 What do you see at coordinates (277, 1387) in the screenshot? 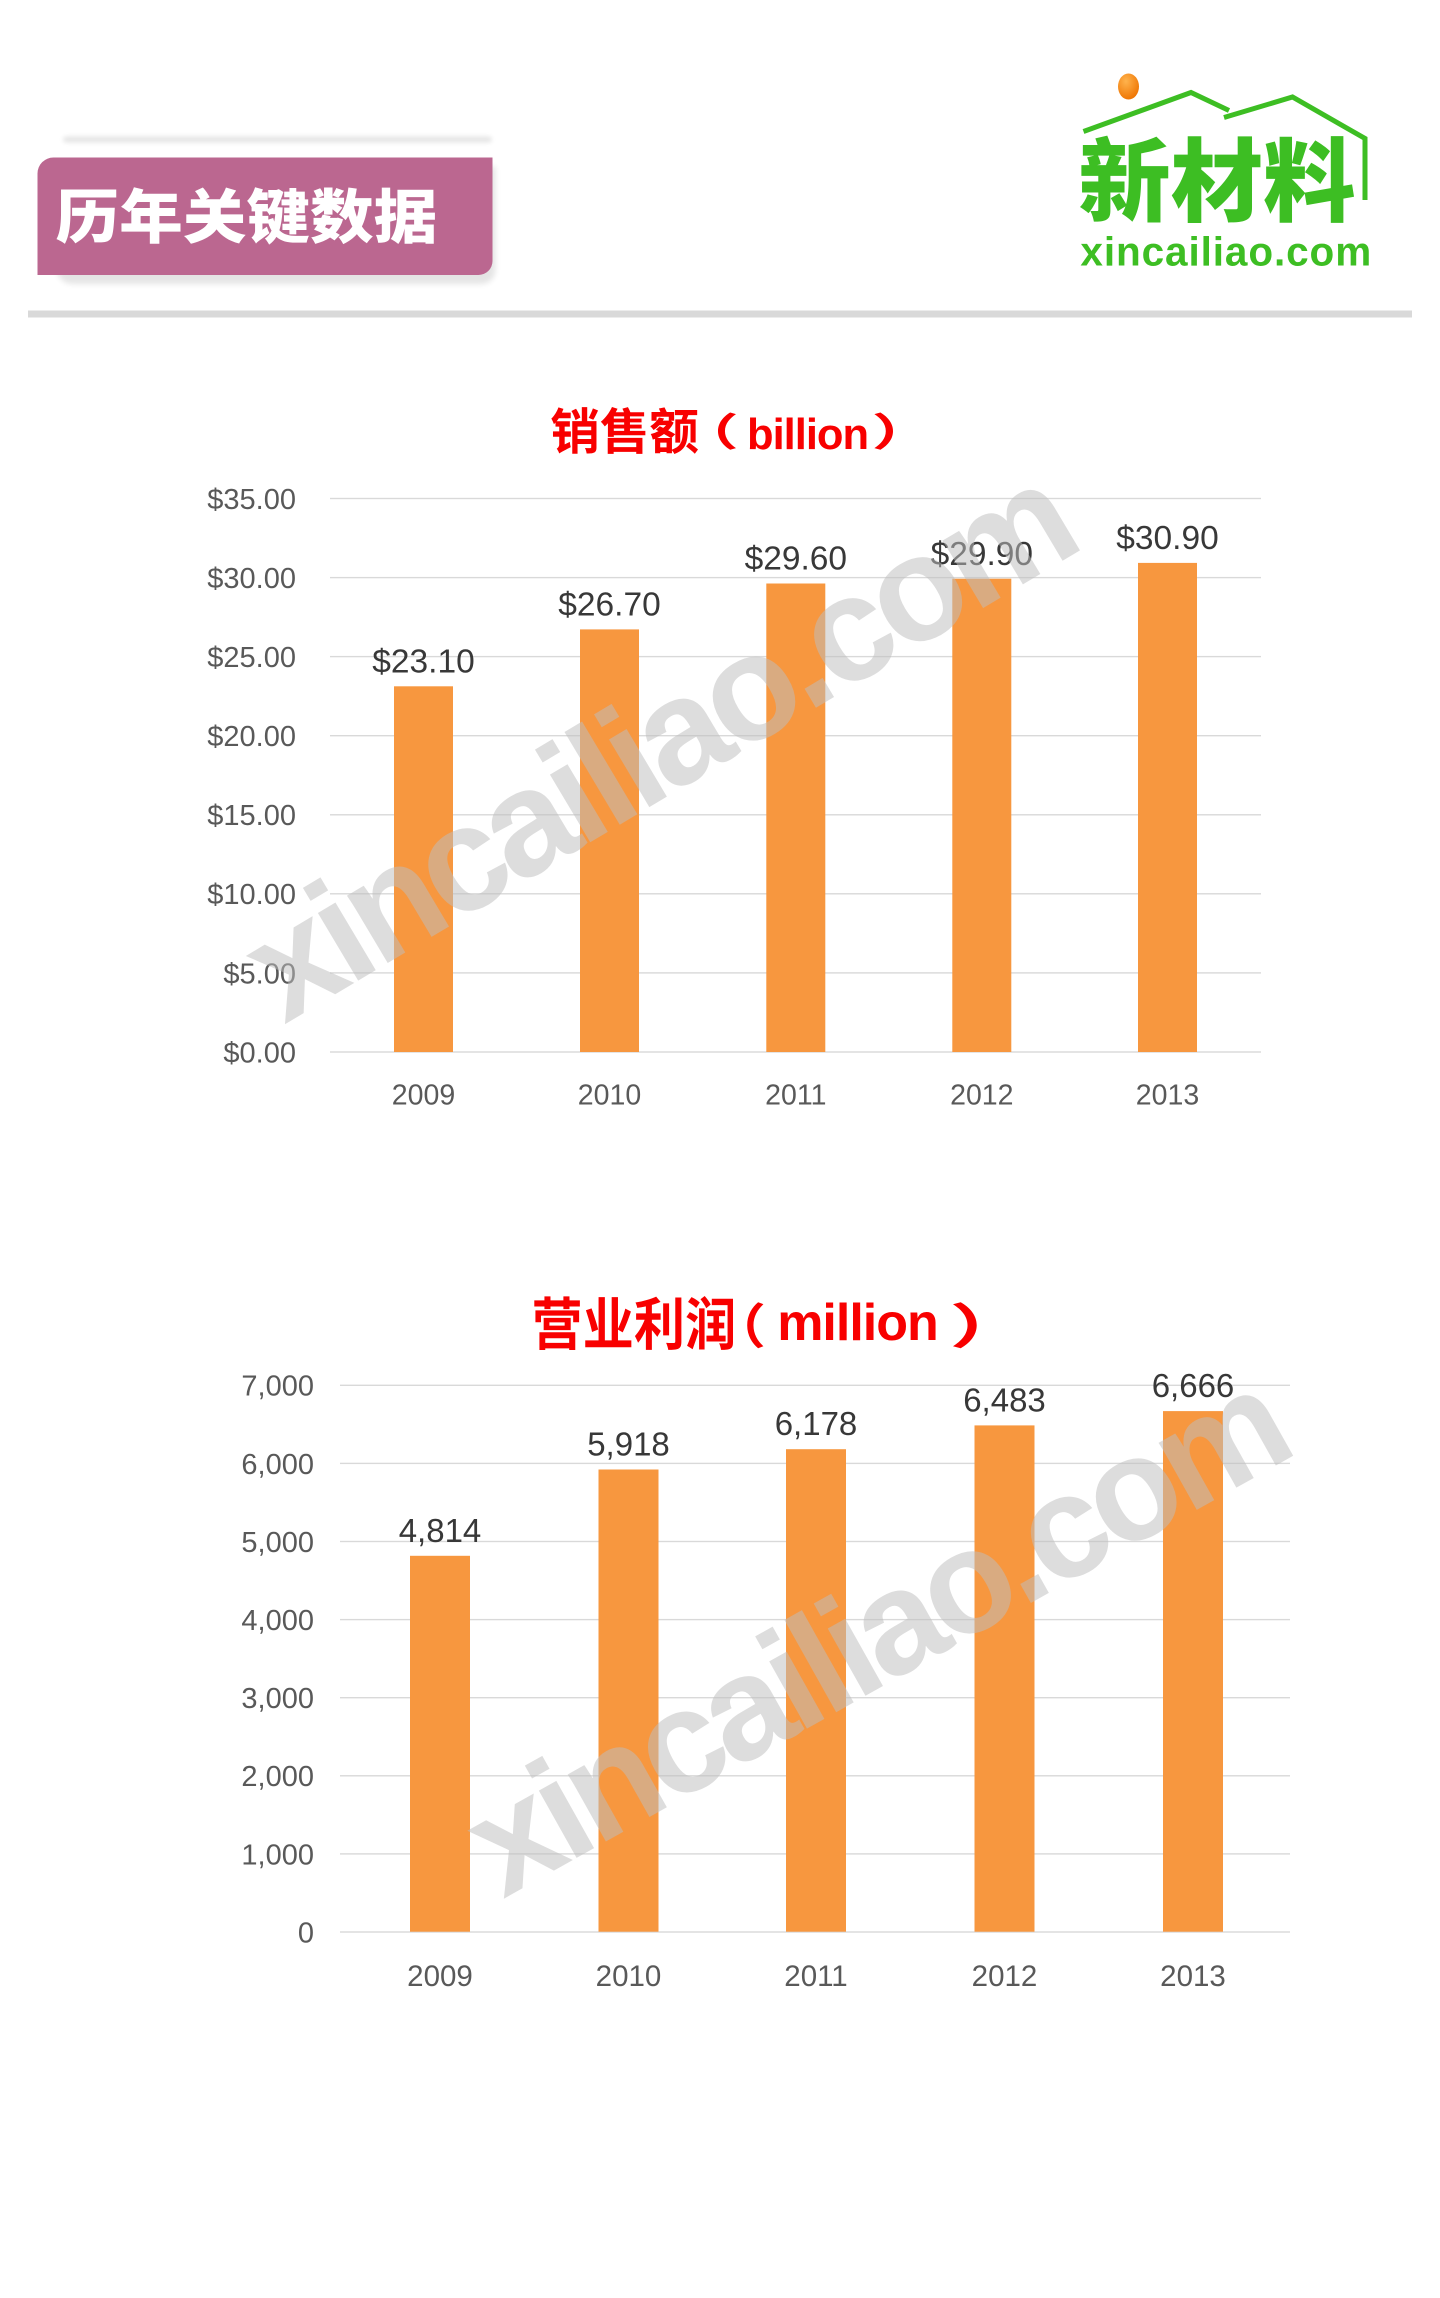
I see `svg-text: 7,000` at bounding box center [277, 1387].